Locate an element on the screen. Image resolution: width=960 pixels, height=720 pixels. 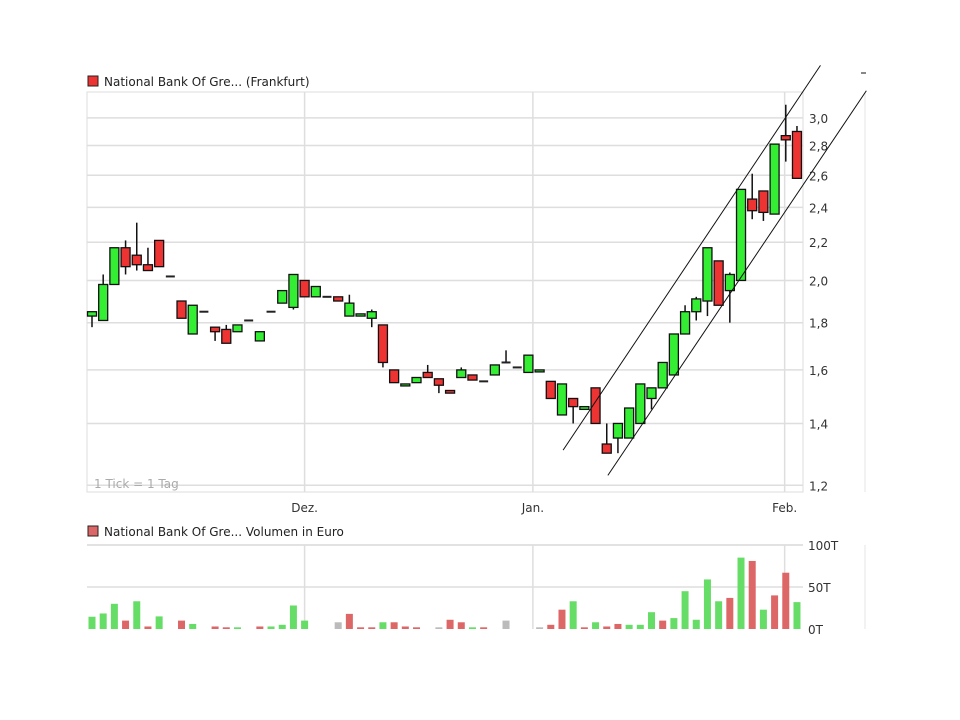
price-tick-label: 2,2 is located at coordinates (818, 243).